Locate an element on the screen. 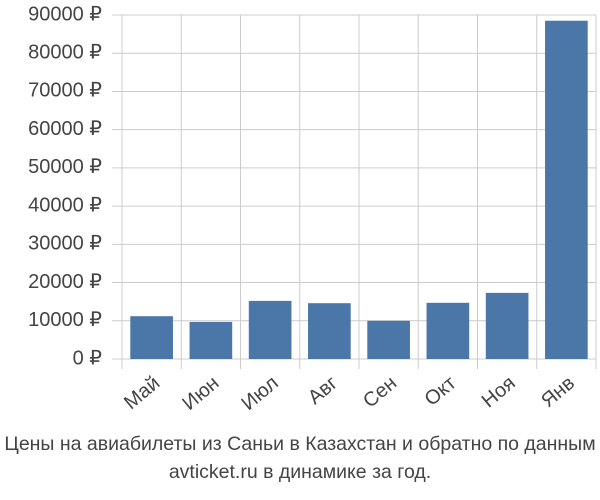 The height and width of the screenshot is (500, 600). x-tick-label: Сен is located at coordinates (380, 392).